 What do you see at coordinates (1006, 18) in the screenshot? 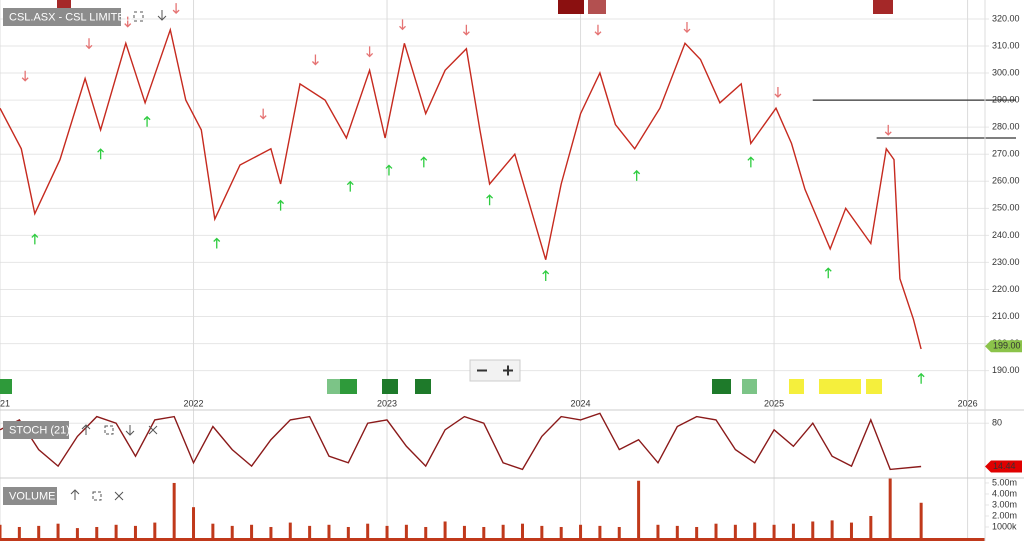
I see `y-tick-label: 320.00` at bounding box center [1006, 18].